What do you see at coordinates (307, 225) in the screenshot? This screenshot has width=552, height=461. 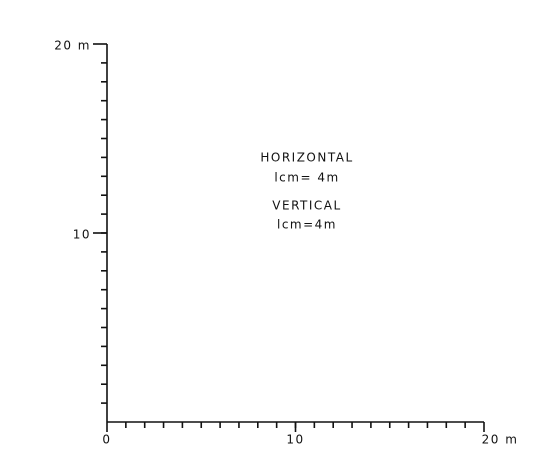 I see `annotation: lcm=4m` at bounding box center [307, 225].